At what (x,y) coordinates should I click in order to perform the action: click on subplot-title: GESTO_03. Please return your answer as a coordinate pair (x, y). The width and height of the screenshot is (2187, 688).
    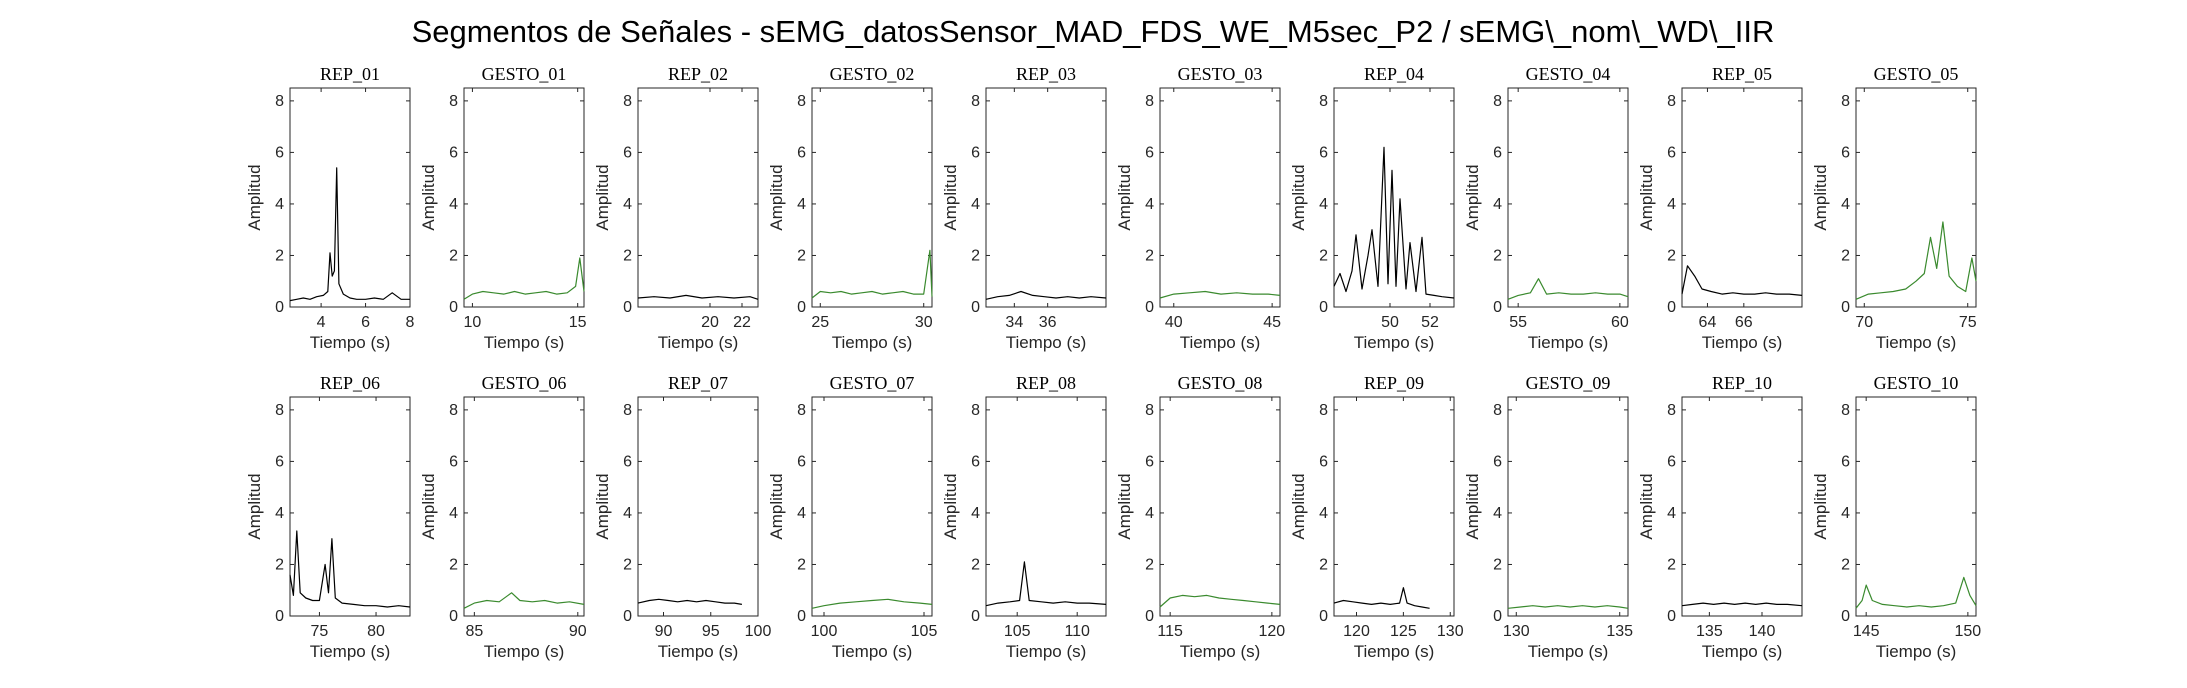
    Looking at the image, I should click on (1220, 74).